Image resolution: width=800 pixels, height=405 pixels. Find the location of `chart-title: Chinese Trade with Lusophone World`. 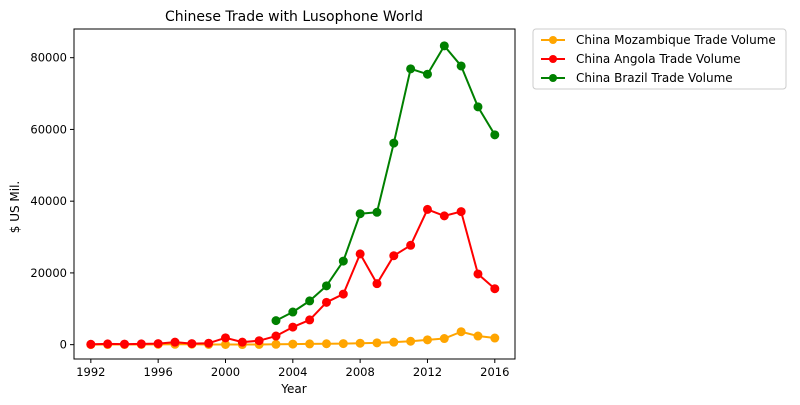

chart-title: Chinese Trade with Lusophone World is located at coordinates (294, 17).